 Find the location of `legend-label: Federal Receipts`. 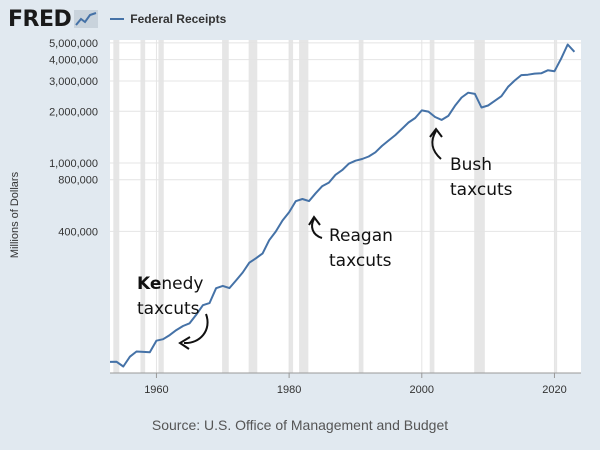

legend-label: Federal Receipts is located at coordinates (178, 19).